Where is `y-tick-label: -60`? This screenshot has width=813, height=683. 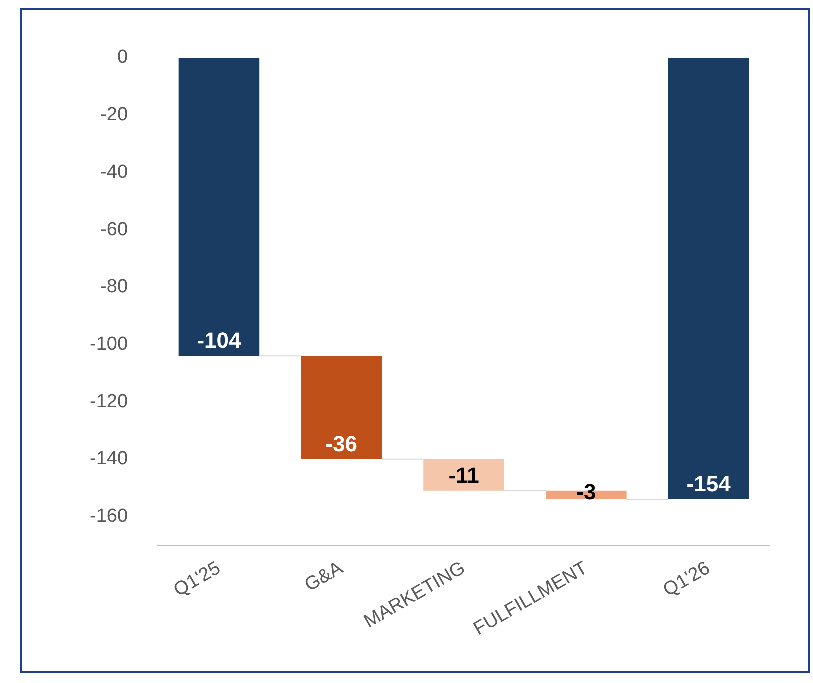
y-tick-label: -60 is located at coordinates (114, 229).